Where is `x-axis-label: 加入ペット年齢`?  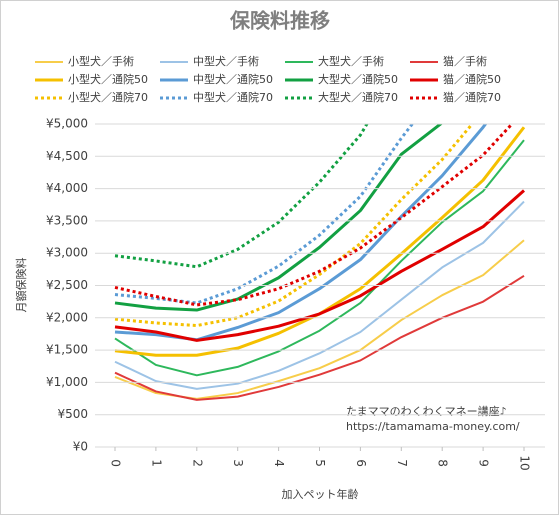 x-axis-label: 加入ペット年齢 is located at coordinates (320, 494).